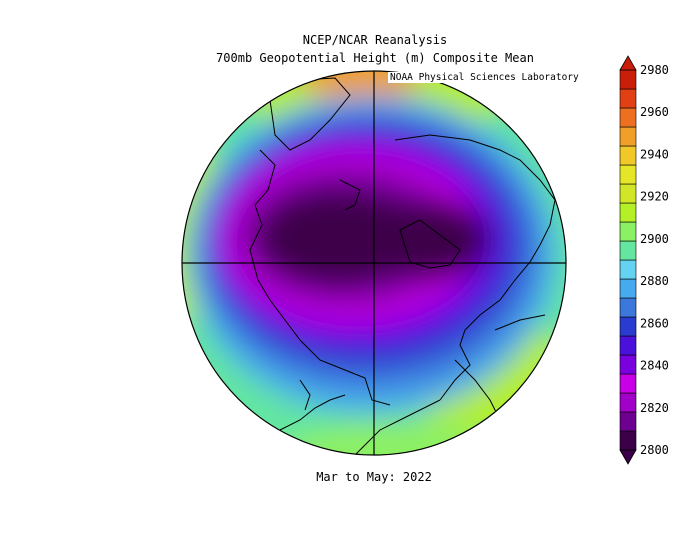 Image resolution: width=700 pixels, height=541 pixels. Describe the element at coordinates (374, 477) in the screenshot. I see `period-label: Mar to May: 2022` at that location.